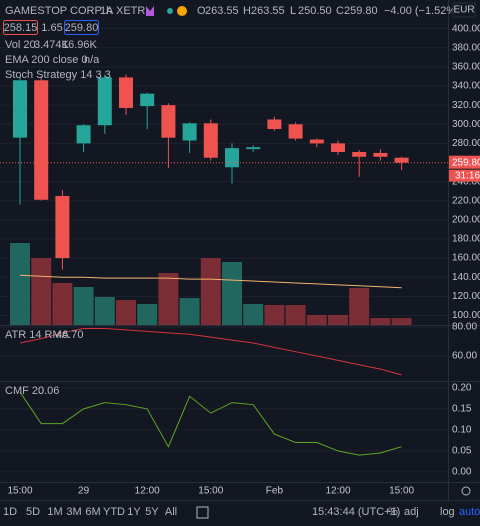 The width and height of the screenshot is (480, 526). What do you see at coordinates (92, 512) in the screenshot?
I see `range-button: 6M` at bounding box center [92, 512].